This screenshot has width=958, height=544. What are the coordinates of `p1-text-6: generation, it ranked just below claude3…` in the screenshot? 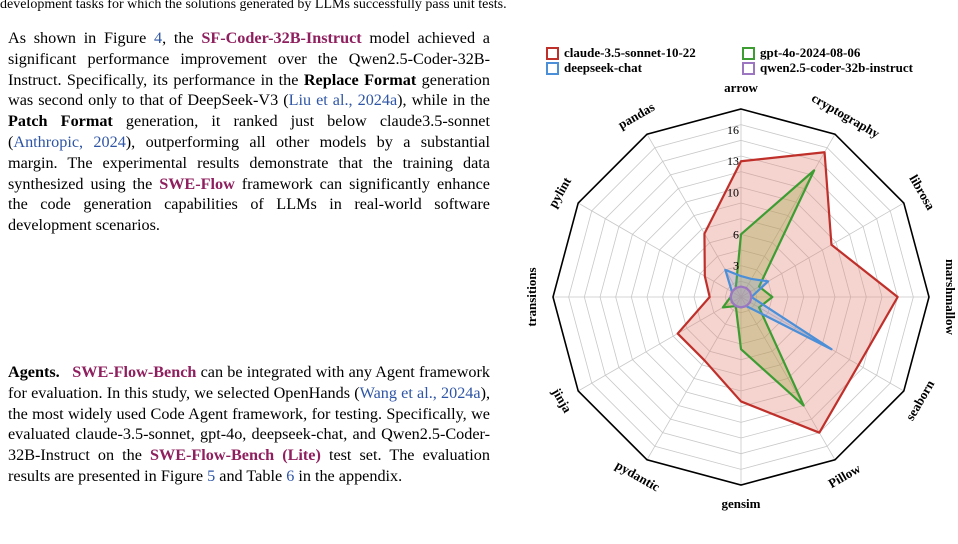 It's located at (249, 131).